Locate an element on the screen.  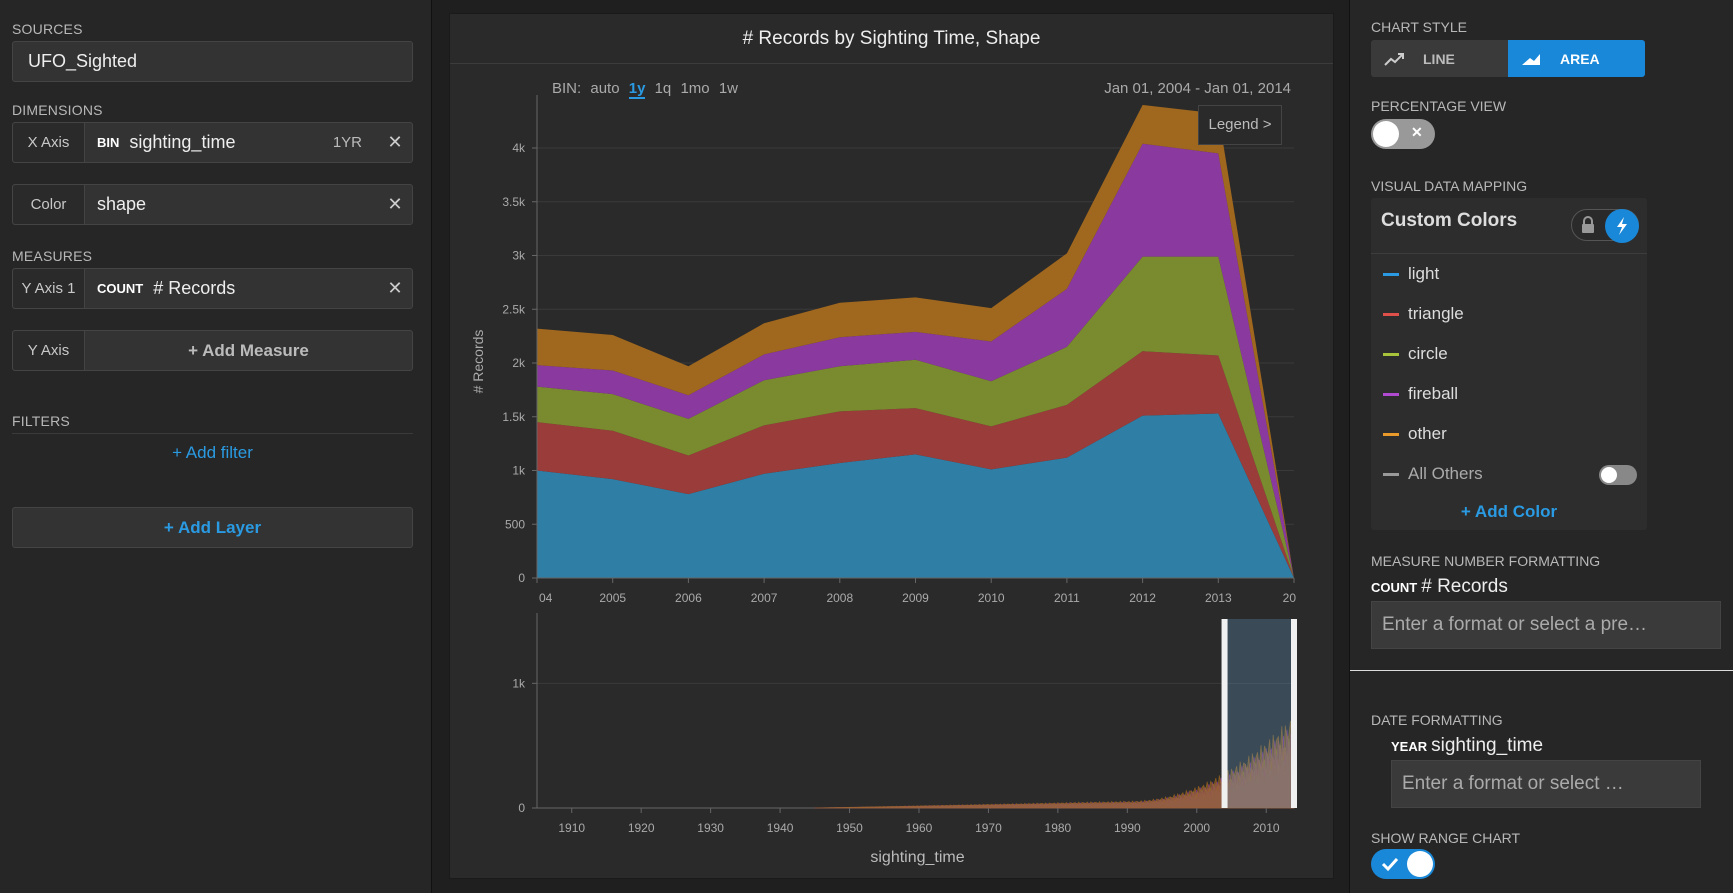
line-style-button: LINE is located at coordinates (1439, 58).